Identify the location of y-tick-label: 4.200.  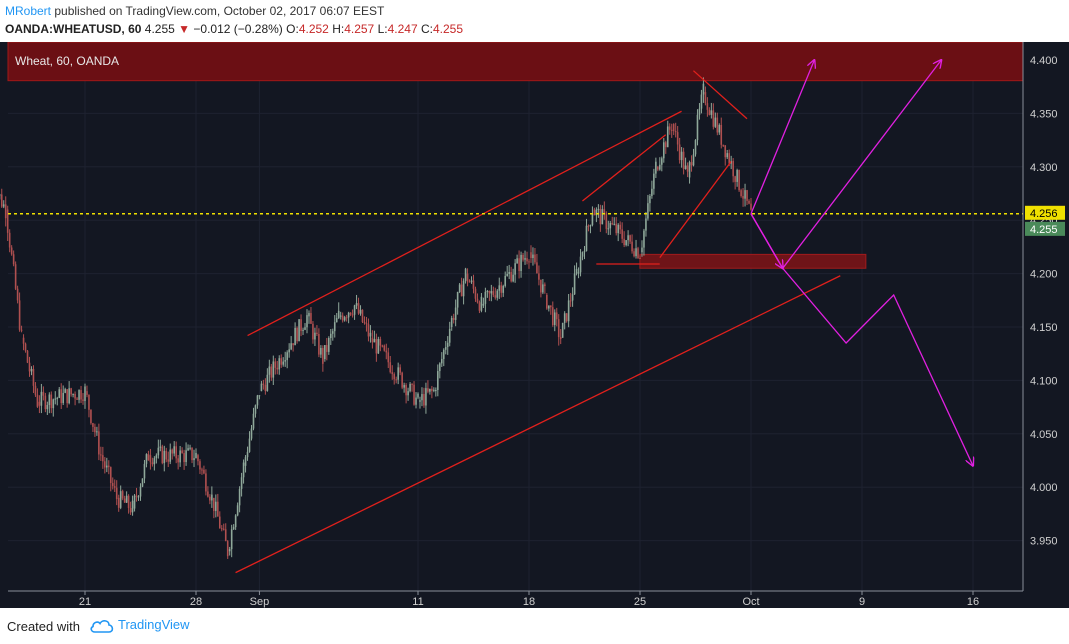
(1044, 275).